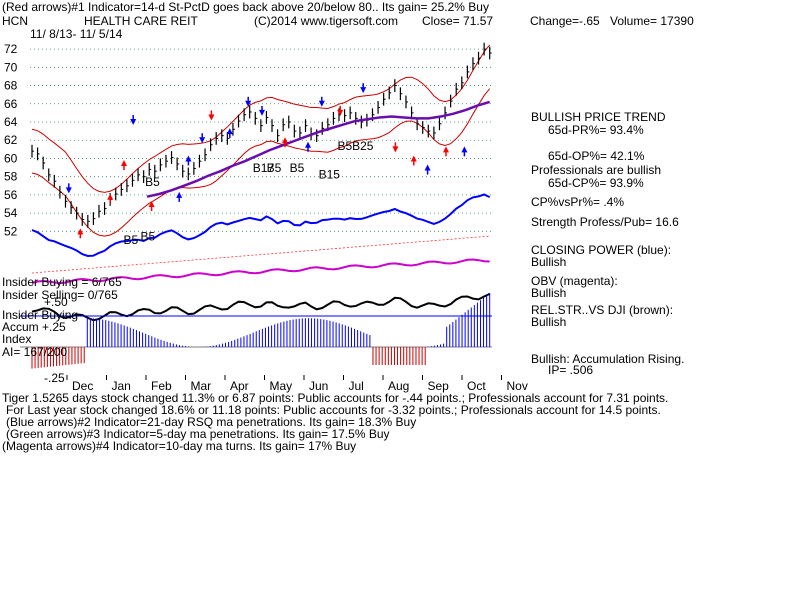 Image resolution: width=800 pixels, height=600 pixels. I want to click on month-label: Feb, so click(161, 386).